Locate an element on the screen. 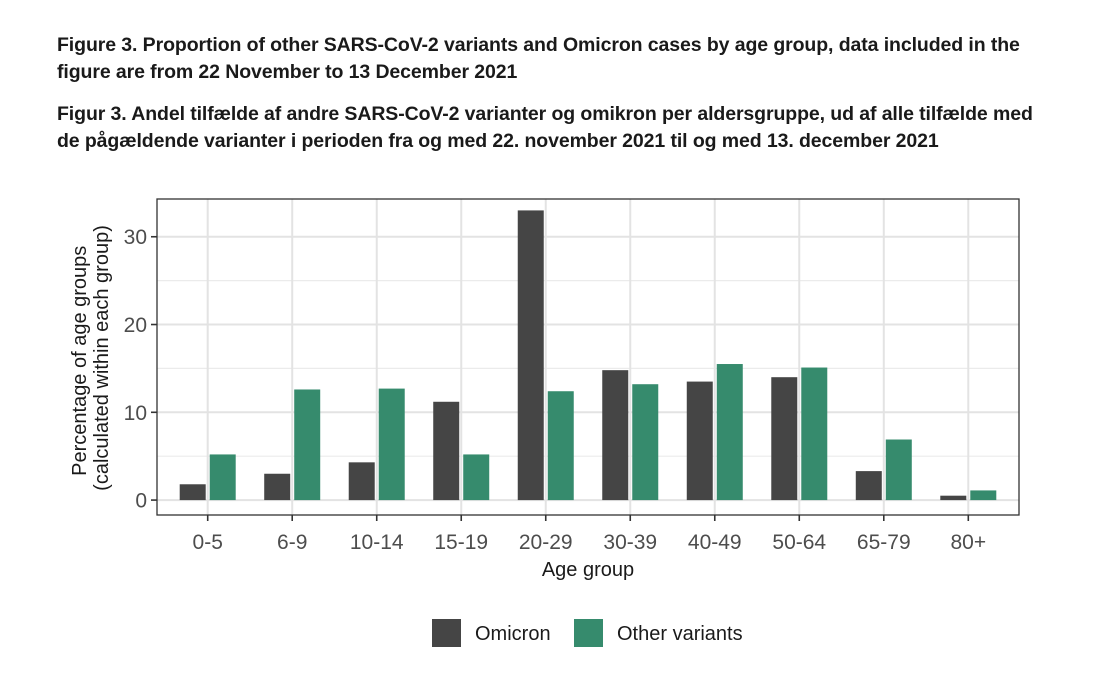 This screenshot has width=1100, height=684. y-tick-label: 10 is located at coordinates (135, 413).